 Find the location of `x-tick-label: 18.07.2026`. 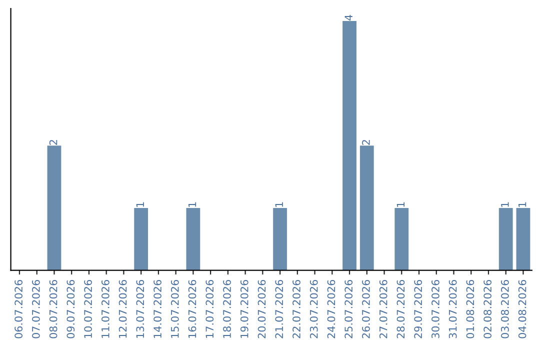

x-tick-label: 18.07.2026 is located at coordinates (227, 309).